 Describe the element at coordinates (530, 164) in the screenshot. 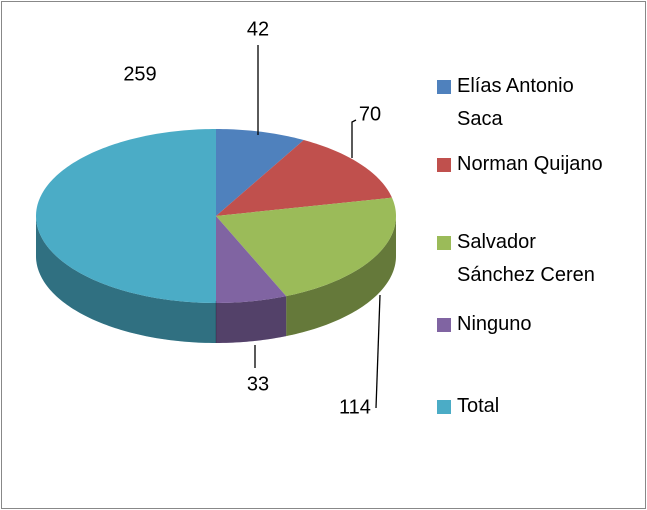

I see `legend-label: Norman Quijano` at that location.